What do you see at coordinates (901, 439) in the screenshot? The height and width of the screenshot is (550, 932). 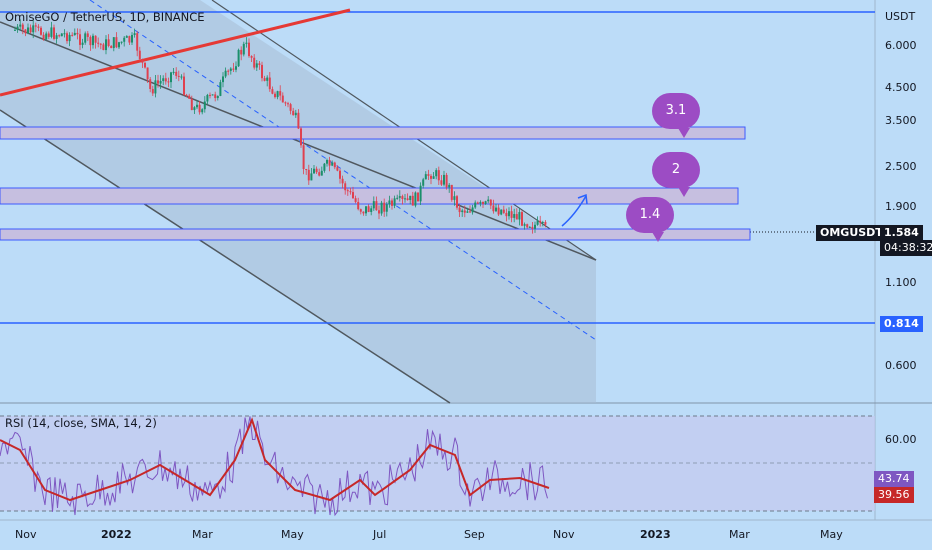 I see `rsi-level-tick: 60.00` at bounding box center [901, 439].